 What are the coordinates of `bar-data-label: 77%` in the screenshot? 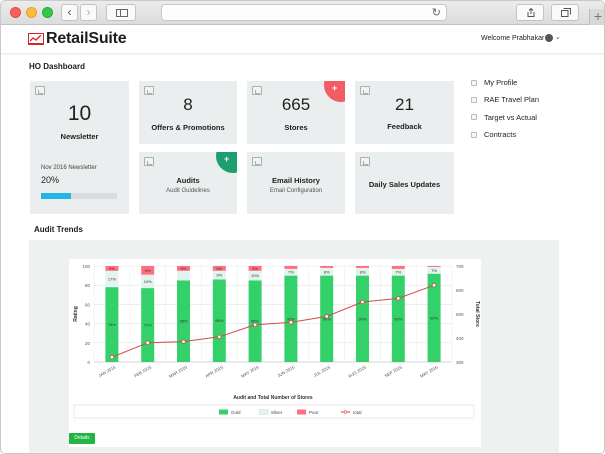 It's located at (148, 325).